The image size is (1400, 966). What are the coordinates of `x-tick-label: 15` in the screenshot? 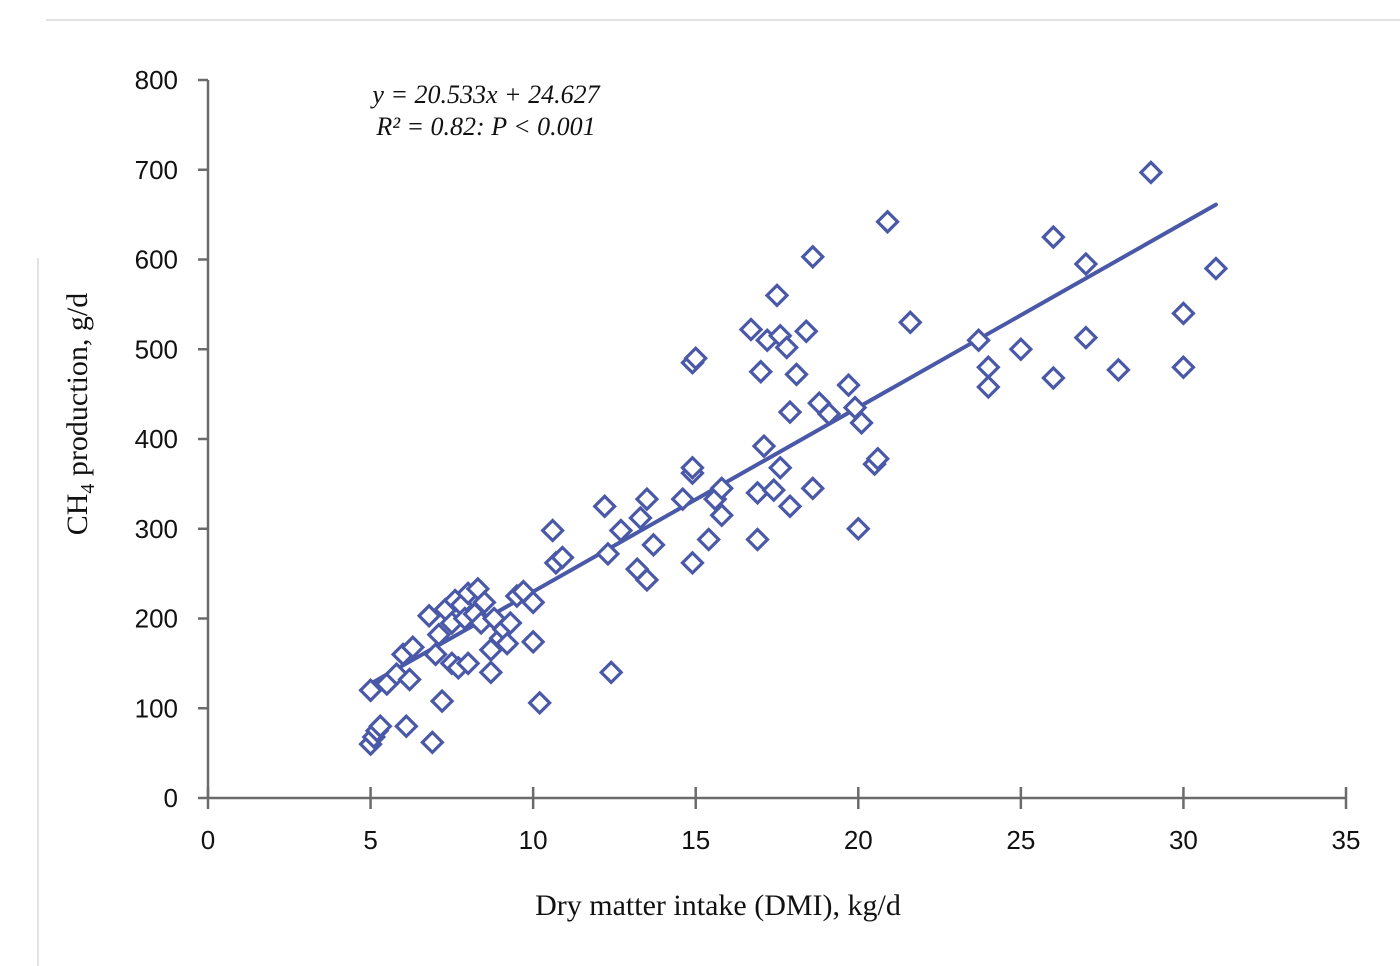 It's located at (695, 840).